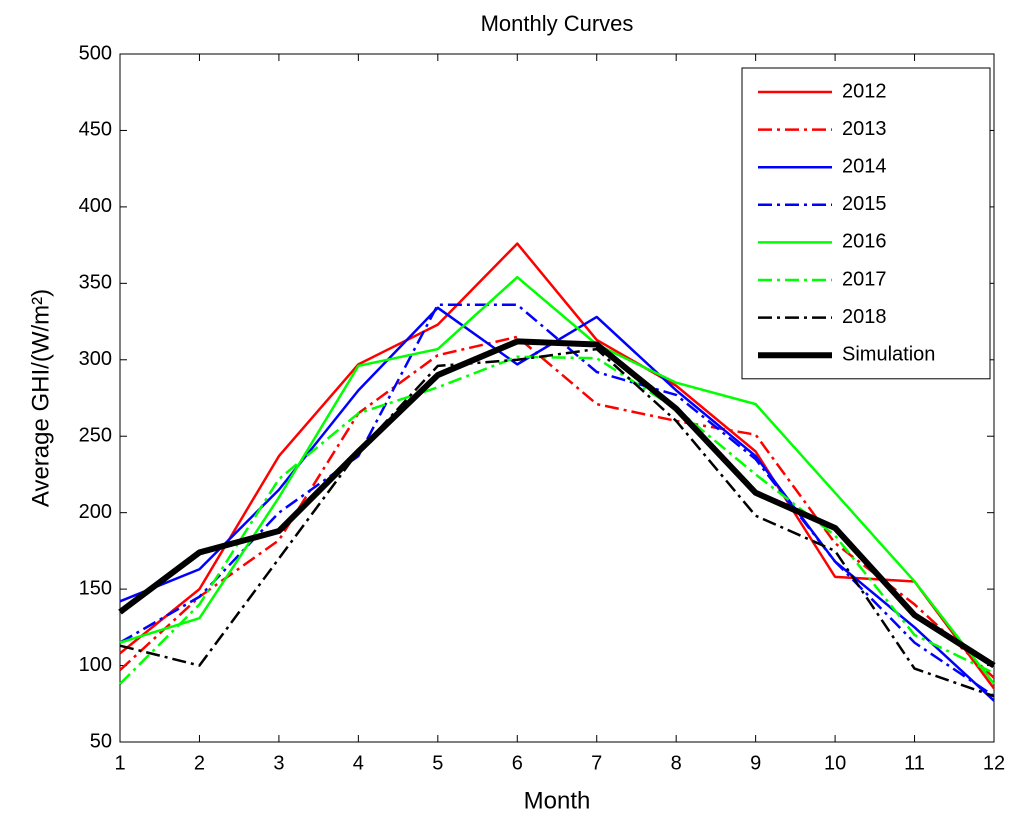 This screenshot has width=1019, height=824. What do you see at coordinates (864, 204) in the screenshot?
I see `legend-label: 2015` at bounding box center [864, 204].